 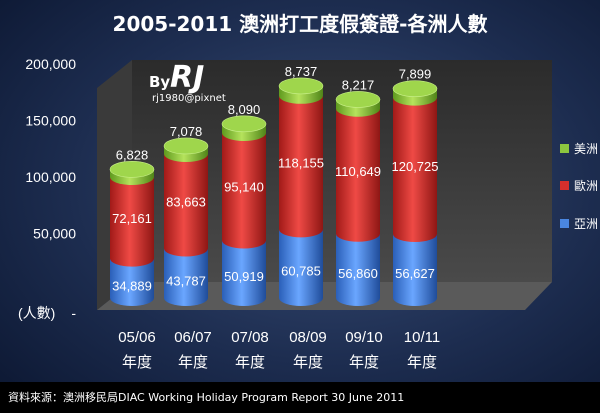 What do you see at coordinates (358, 171) in the screenshot?
I see `data-label-europe: 110,649` at bounding box center [358, 171].